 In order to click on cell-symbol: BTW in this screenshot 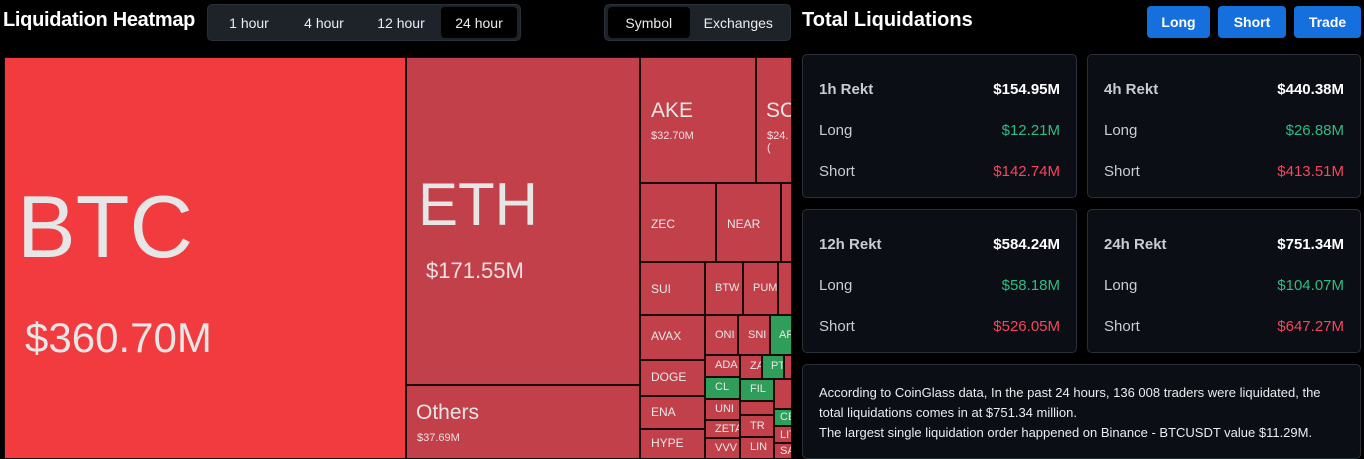, I will do `click(727, 288)`.